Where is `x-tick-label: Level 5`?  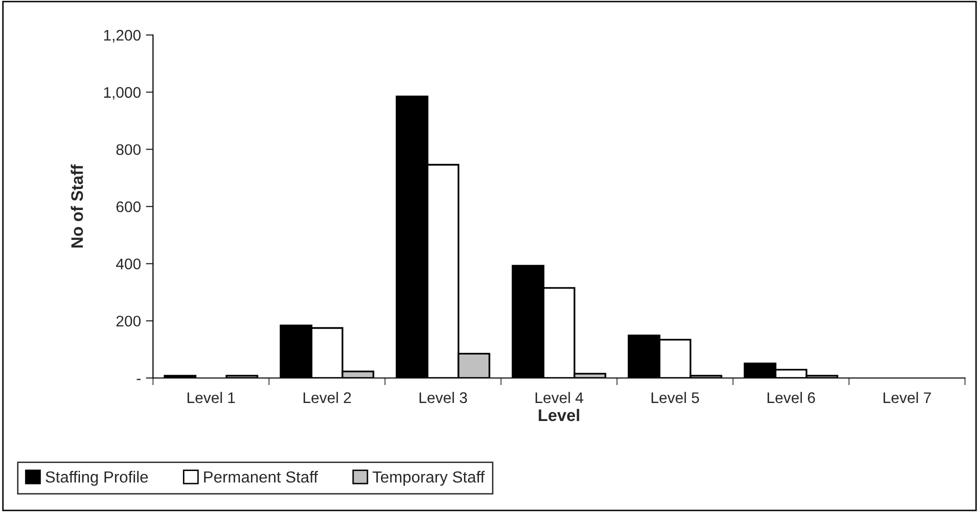 x-tick-label: Level 5 is located at coordinates (675, 398).